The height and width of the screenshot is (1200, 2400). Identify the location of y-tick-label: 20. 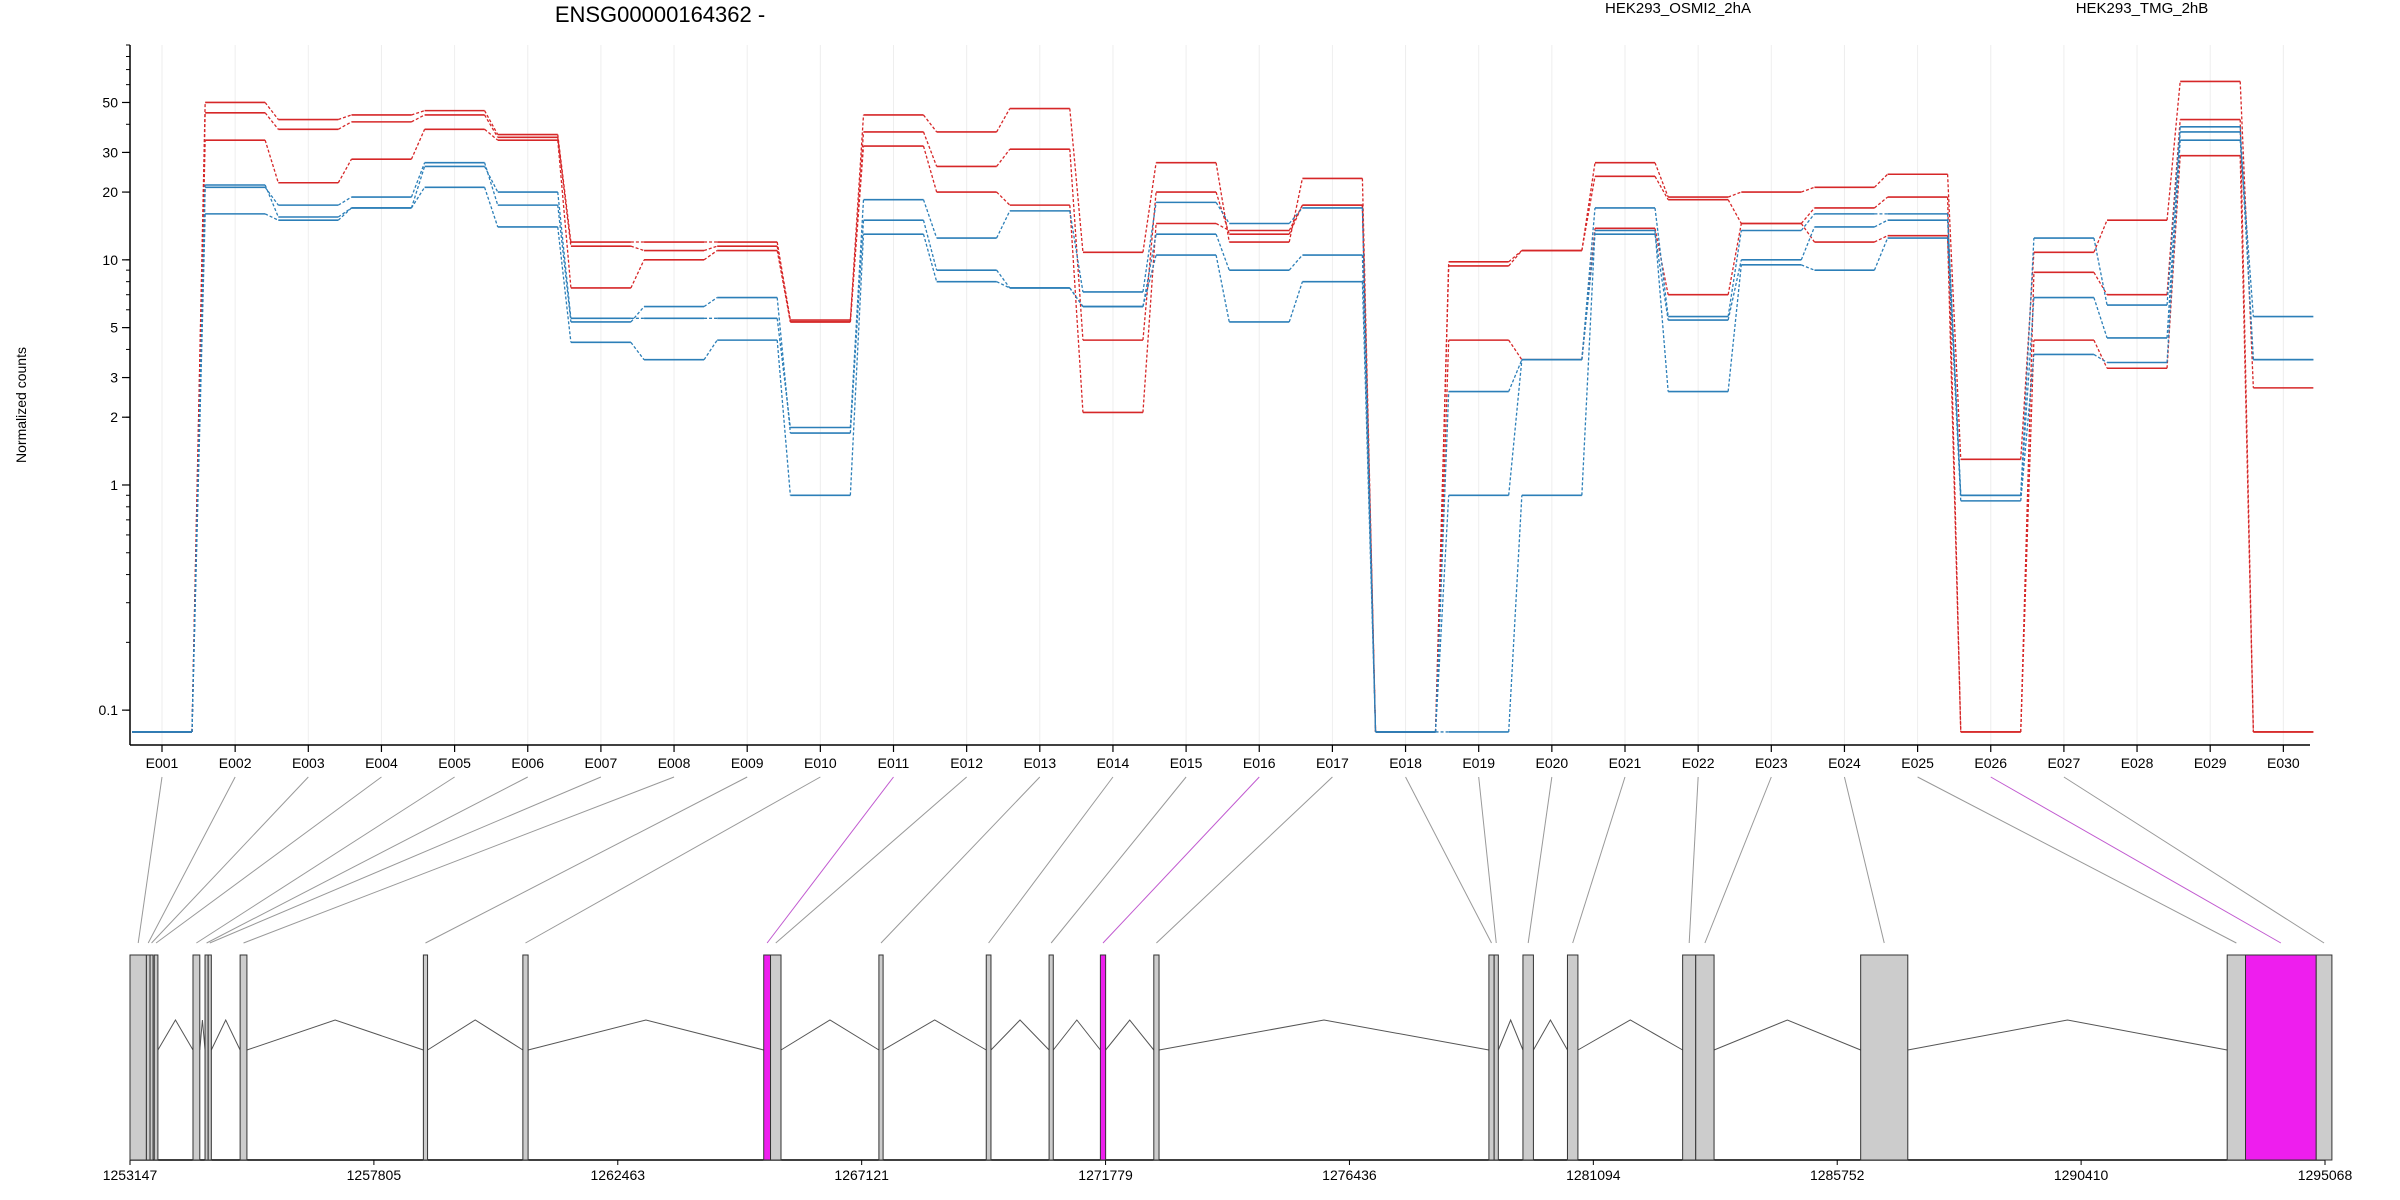
(110, 192).